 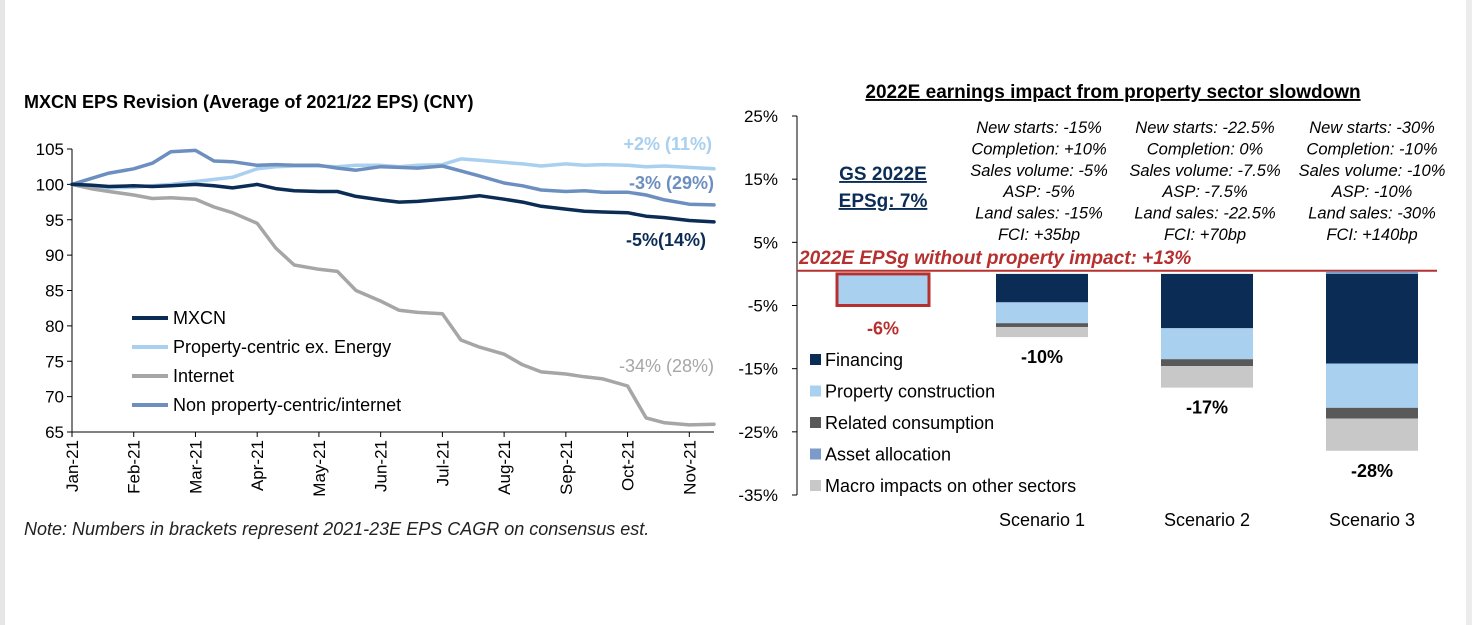 What do you see at coordinates (1204, 192) in the screenshot?
I see `scenario-assumption-text: ASP: -7.5%` at bounding box center [1204, 192].